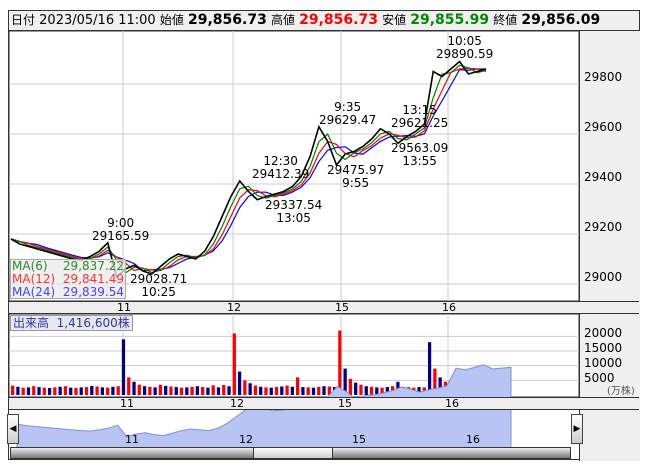  Describe the element at coordinates (603, 127) in the screenshot. I see `price-tick: 29600` at that location.